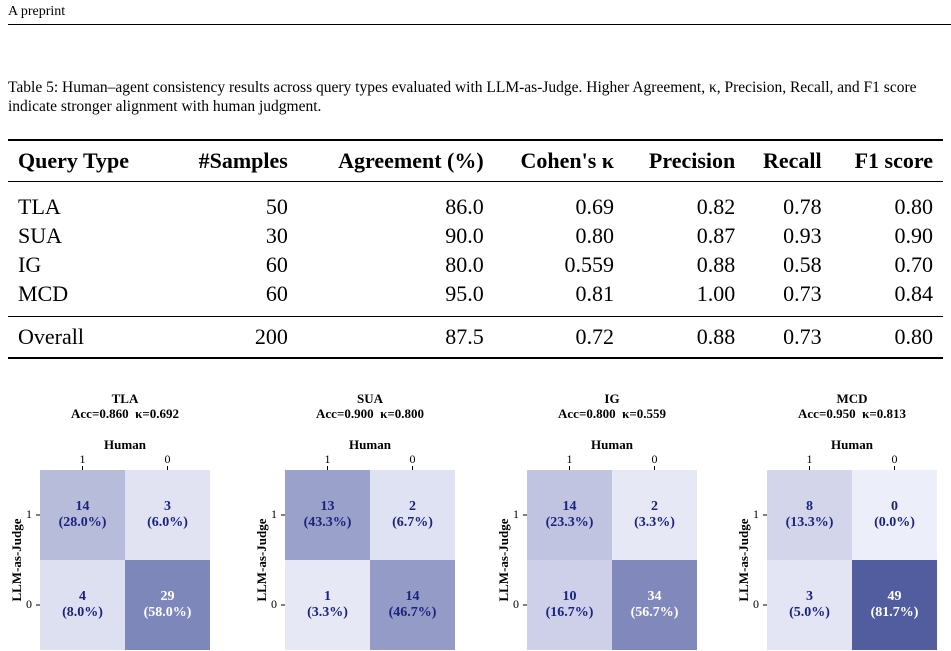 This screenshot has width=951, height=651. Describe the element at coordinates (395, 160) in the screenshot. I see `column-header: Agreement (%)` at that location.